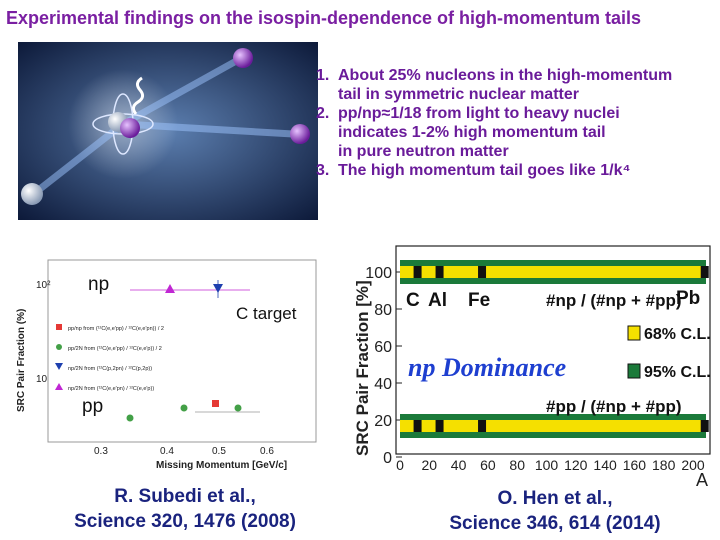 This screenshot has width=720, height=540. What do you see at coordinates (400, 465) in the screenshot?
I see `right-xtick: 0` at bounding box center [400, 465].